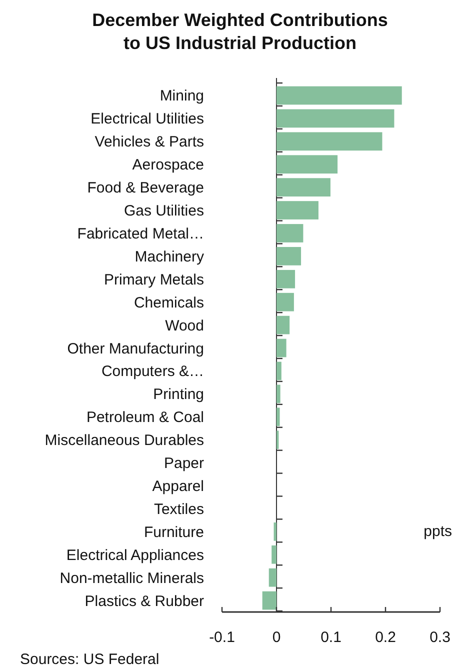 This screenshot has height=671, width=461. I want to click on y-tick-label: Electrical Appliances, so click(135, 555).